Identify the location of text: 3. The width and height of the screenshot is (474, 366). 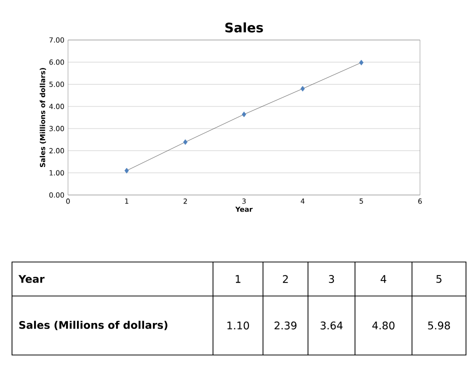
(331, 279).